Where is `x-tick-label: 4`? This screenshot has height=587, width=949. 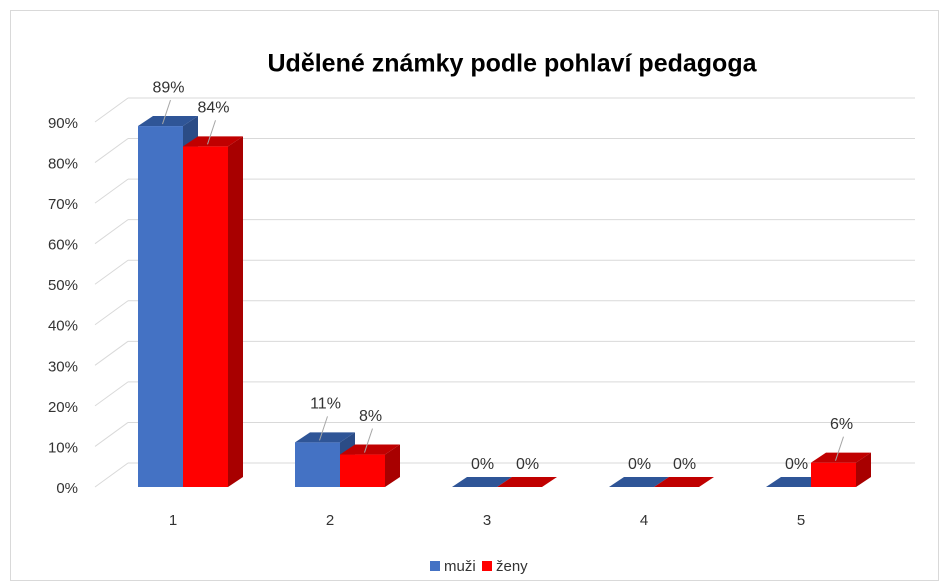 x-tick-label: 4 is located at coordinates (644, 520).